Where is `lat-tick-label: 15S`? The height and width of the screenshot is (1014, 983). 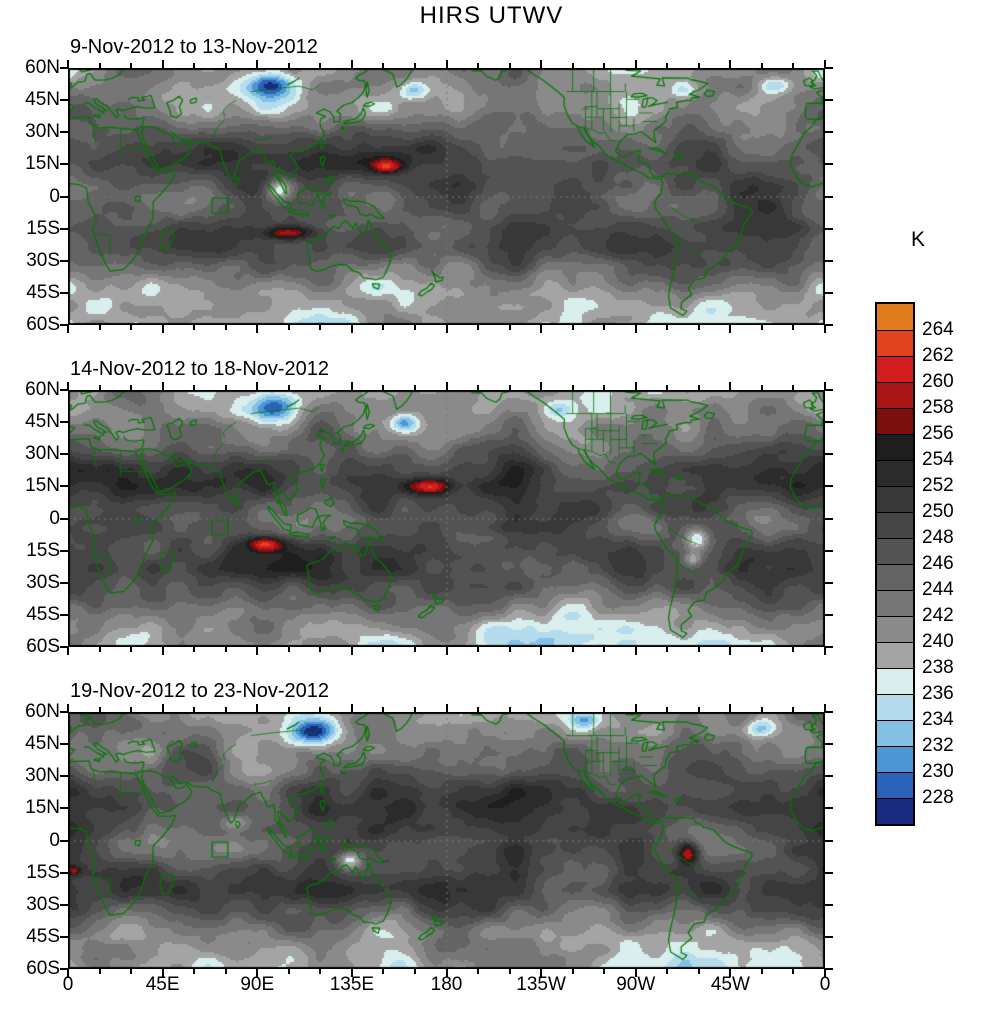
lat-tick-label: 15S is located at coordinates (43, 872).